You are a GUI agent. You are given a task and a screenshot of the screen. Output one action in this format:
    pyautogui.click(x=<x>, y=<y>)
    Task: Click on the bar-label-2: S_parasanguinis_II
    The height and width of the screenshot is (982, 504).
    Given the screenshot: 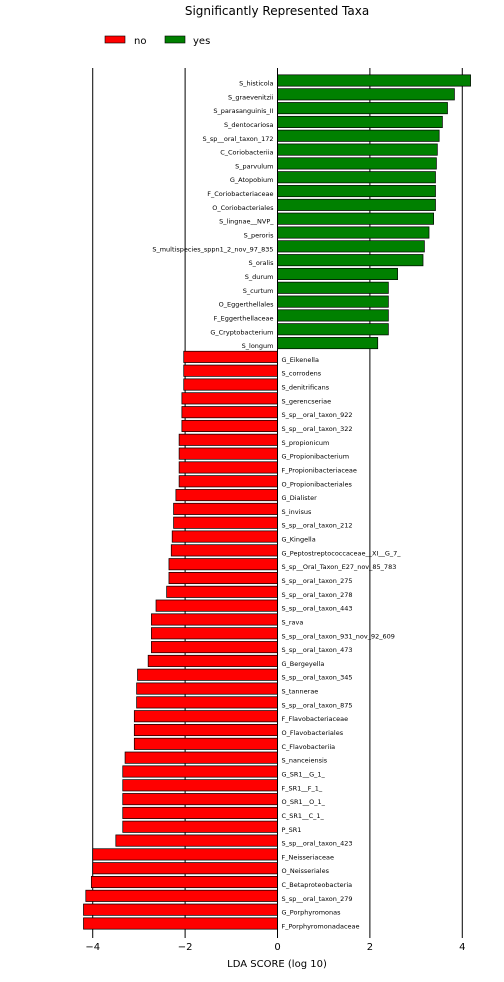 What is the action you would take?
    pyautogui.click(x=243, y=111)
    